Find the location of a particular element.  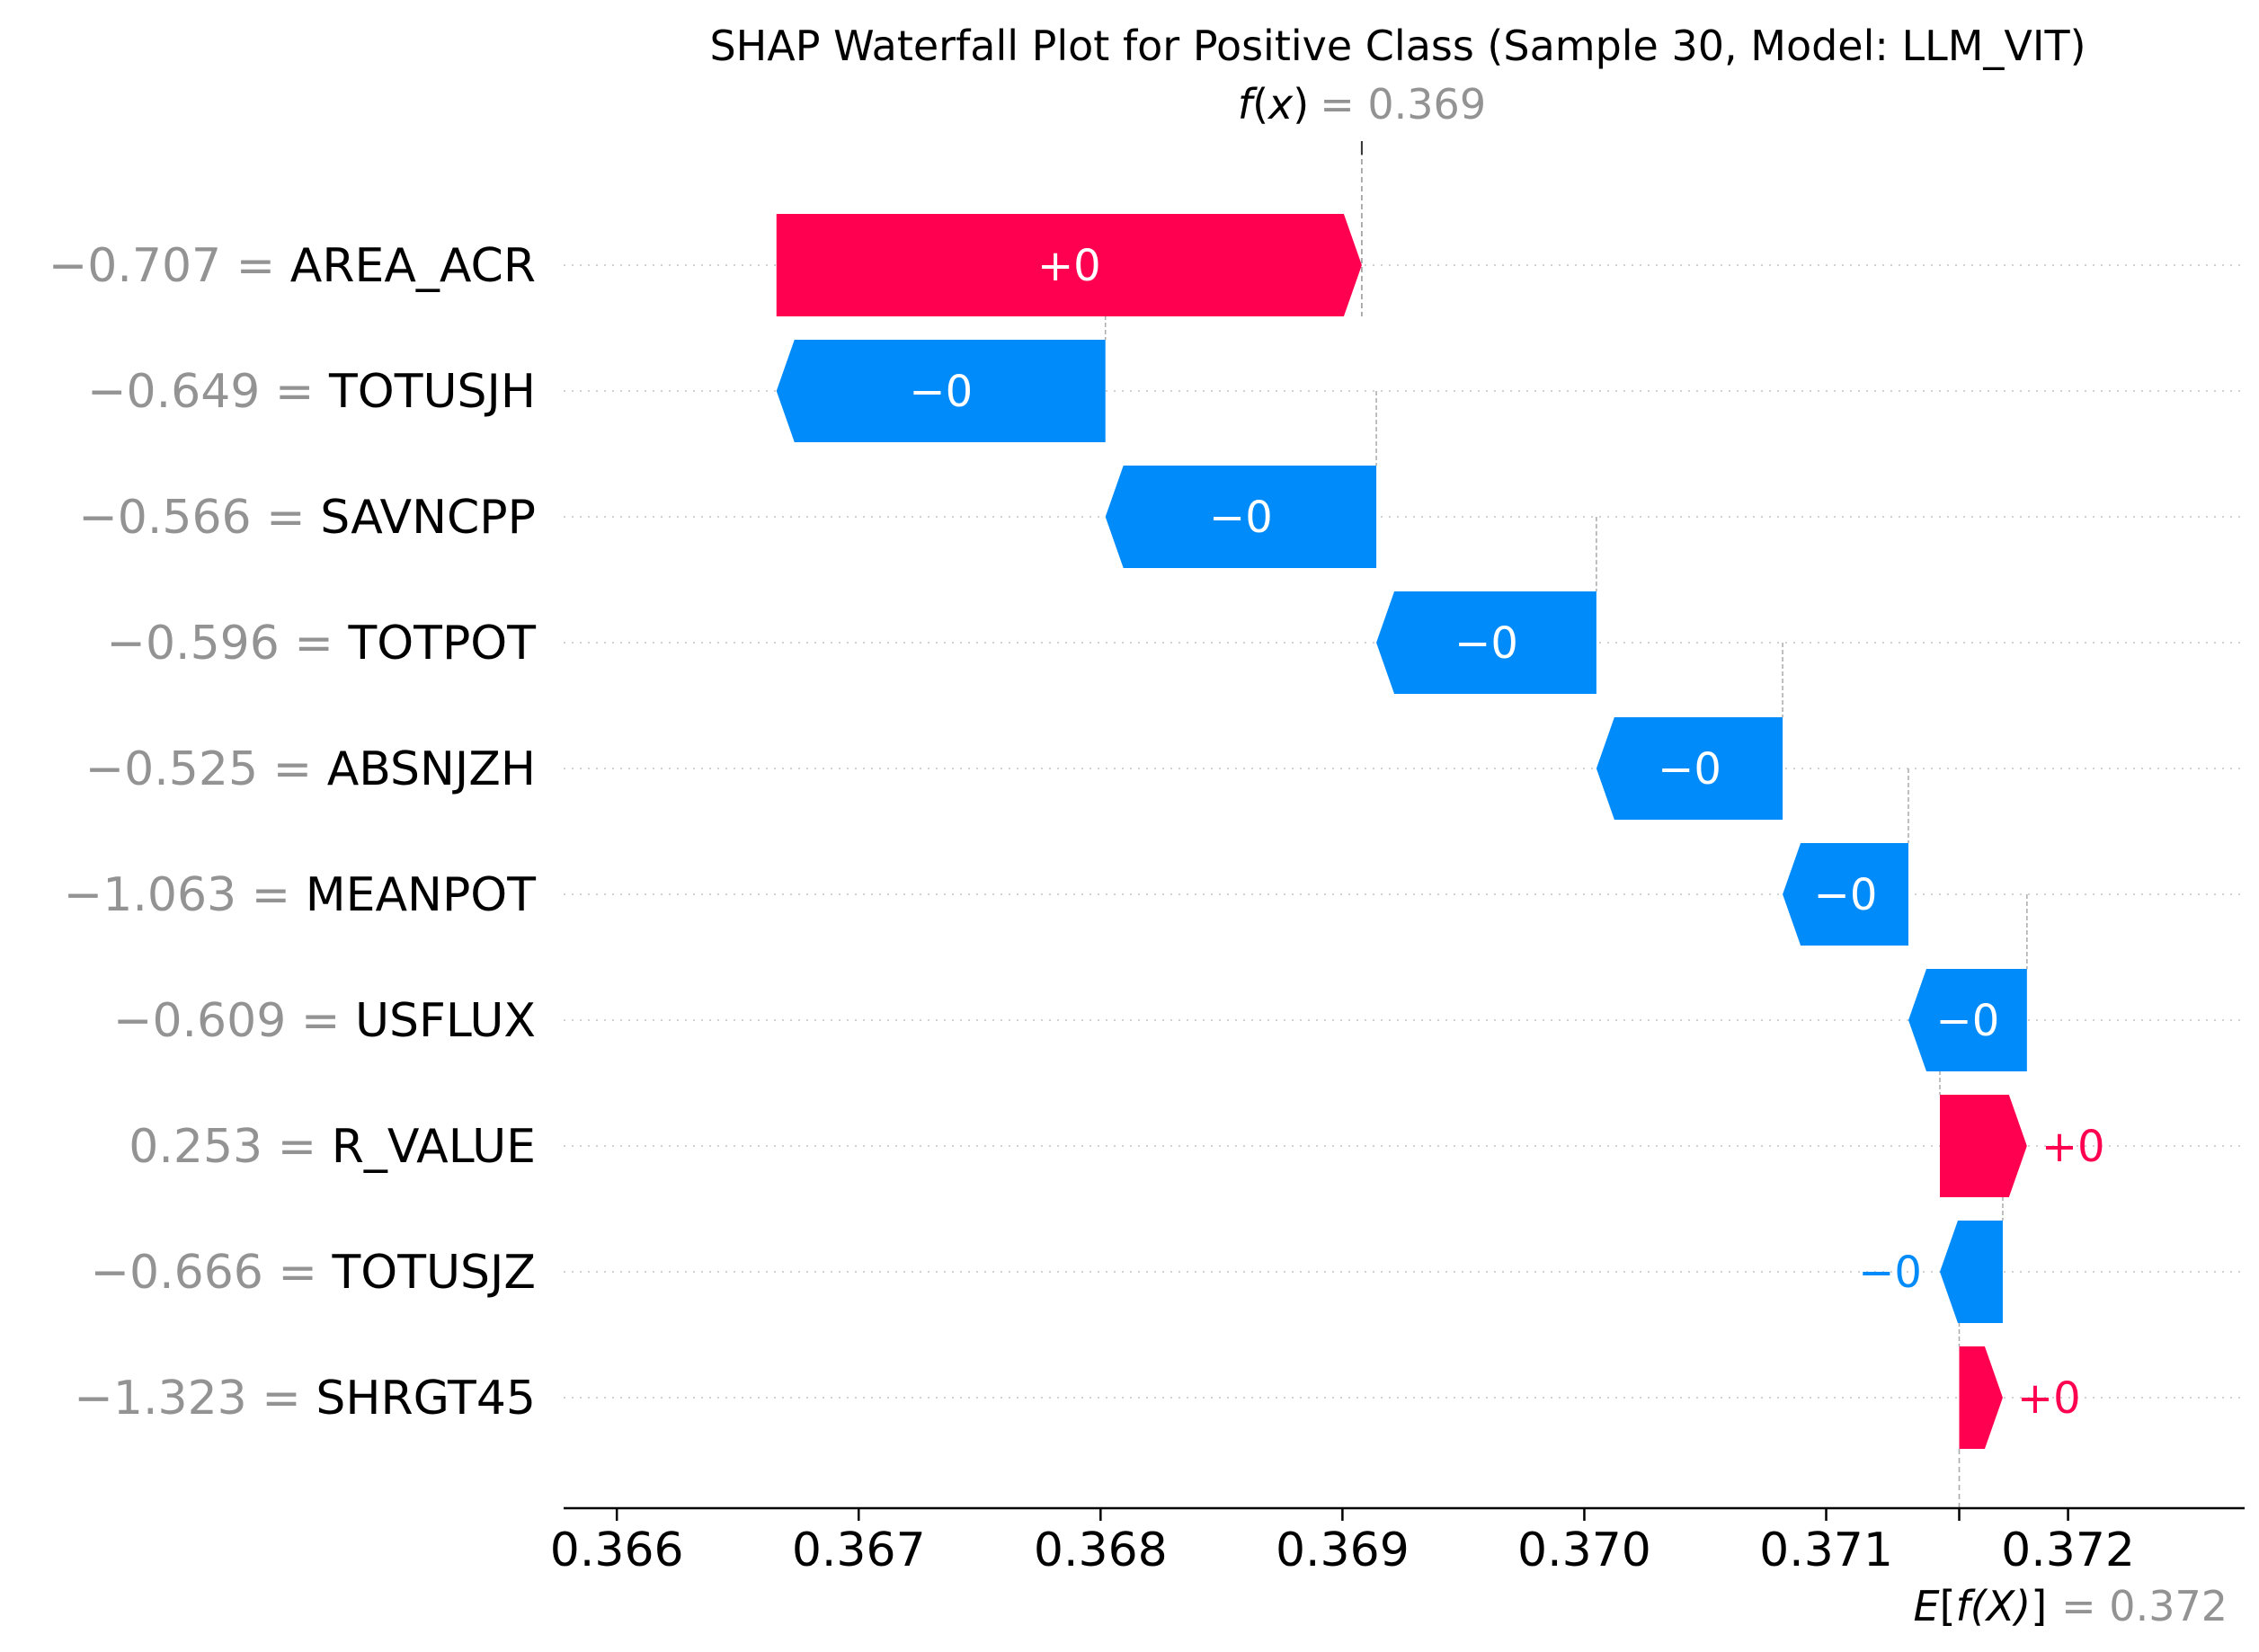

feature-value: −0.649 = is located at coordinates (208, 392).